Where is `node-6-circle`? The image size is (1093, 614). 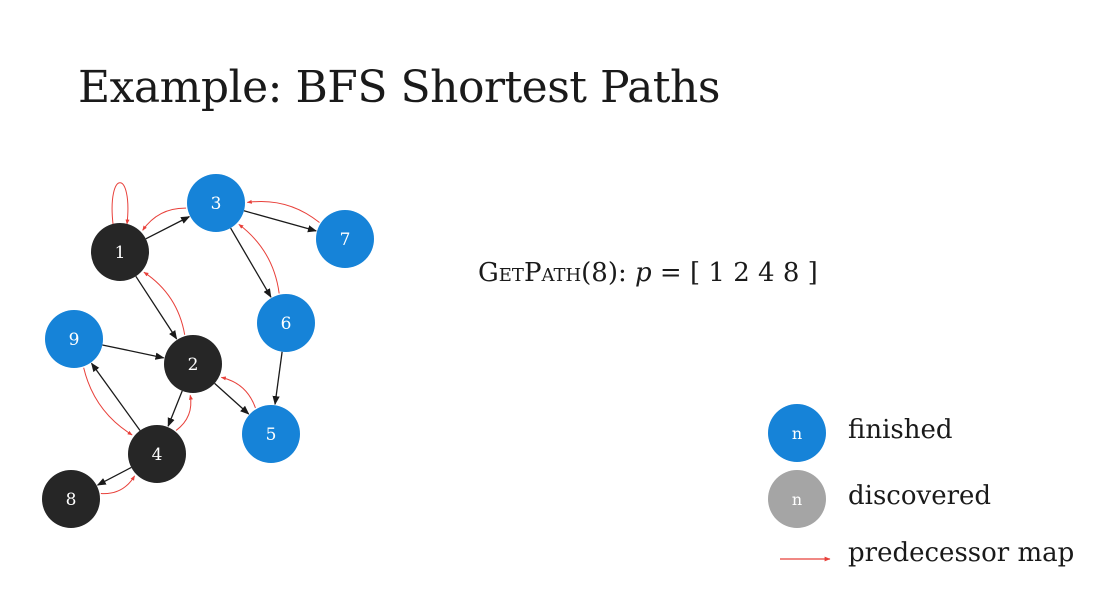 node-6-circle is located at coordinates (286, 323).